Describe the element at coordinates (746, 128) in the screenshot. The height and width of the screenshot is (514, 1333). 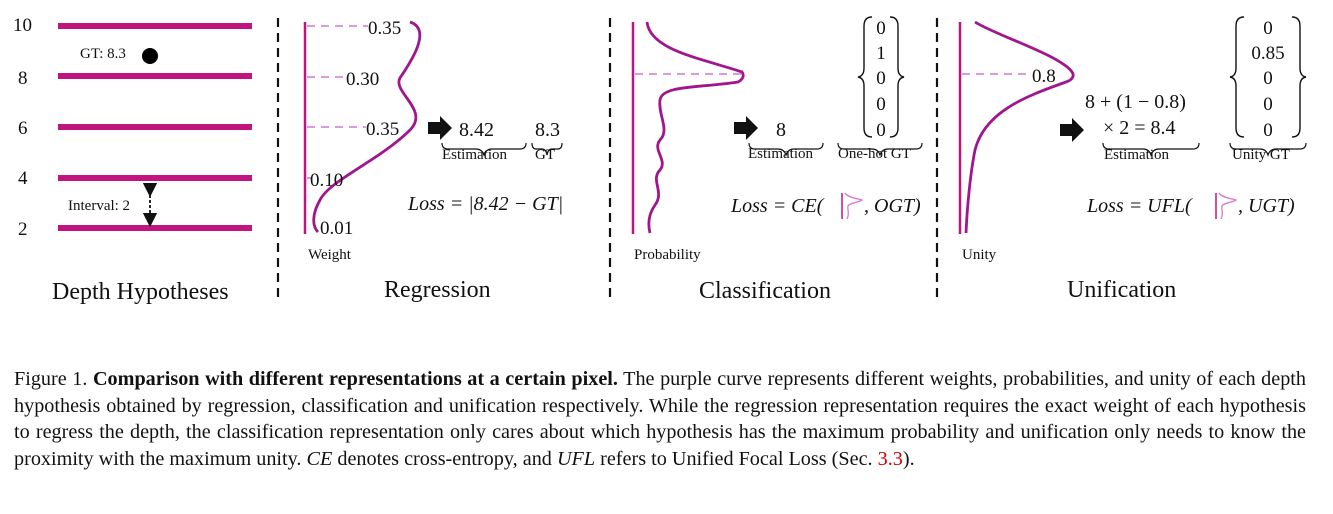
I see `classification-arrow-icon` at that location.